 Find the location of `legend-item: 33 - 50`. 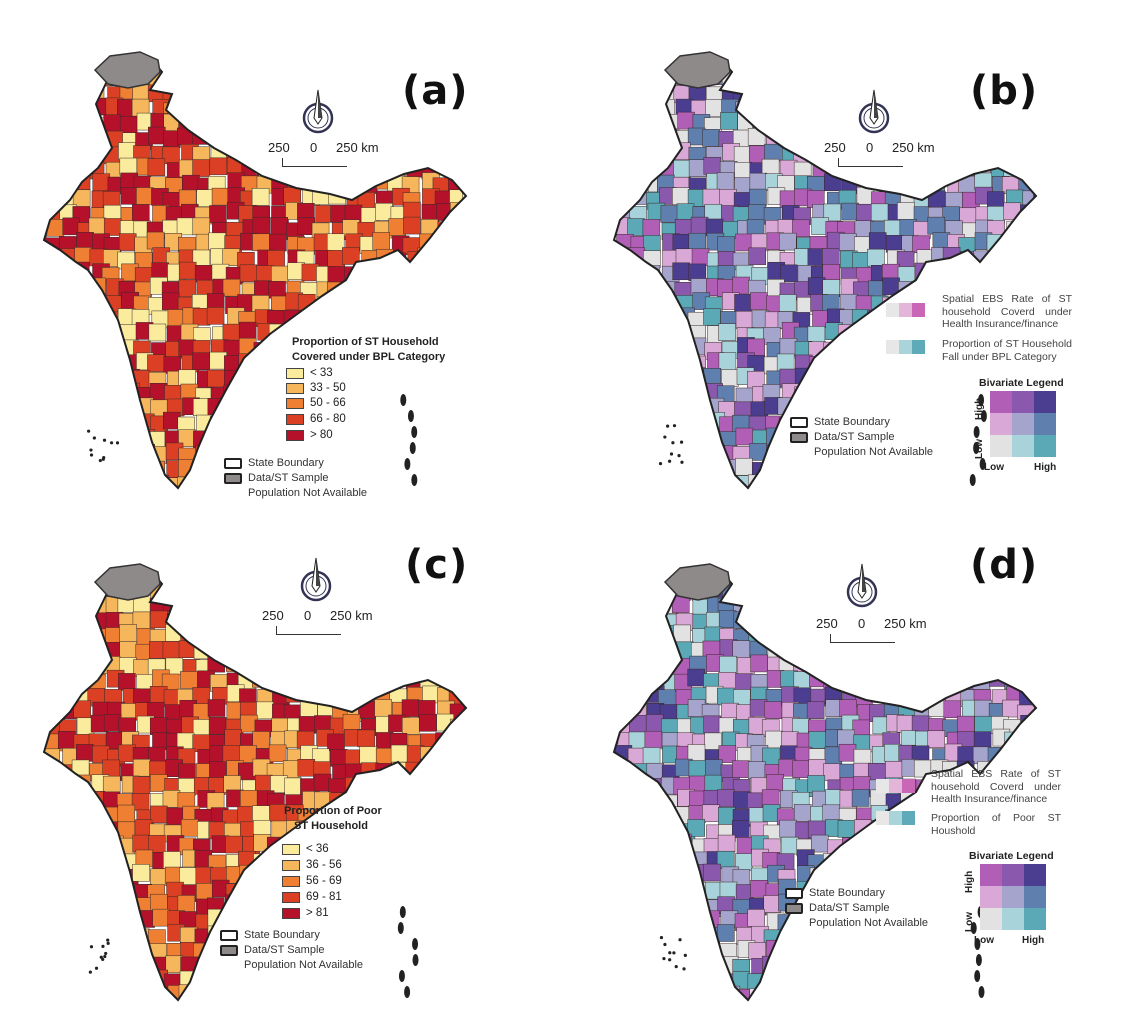

legend-item: 33 - 50 is located at coordinates (316, 388).